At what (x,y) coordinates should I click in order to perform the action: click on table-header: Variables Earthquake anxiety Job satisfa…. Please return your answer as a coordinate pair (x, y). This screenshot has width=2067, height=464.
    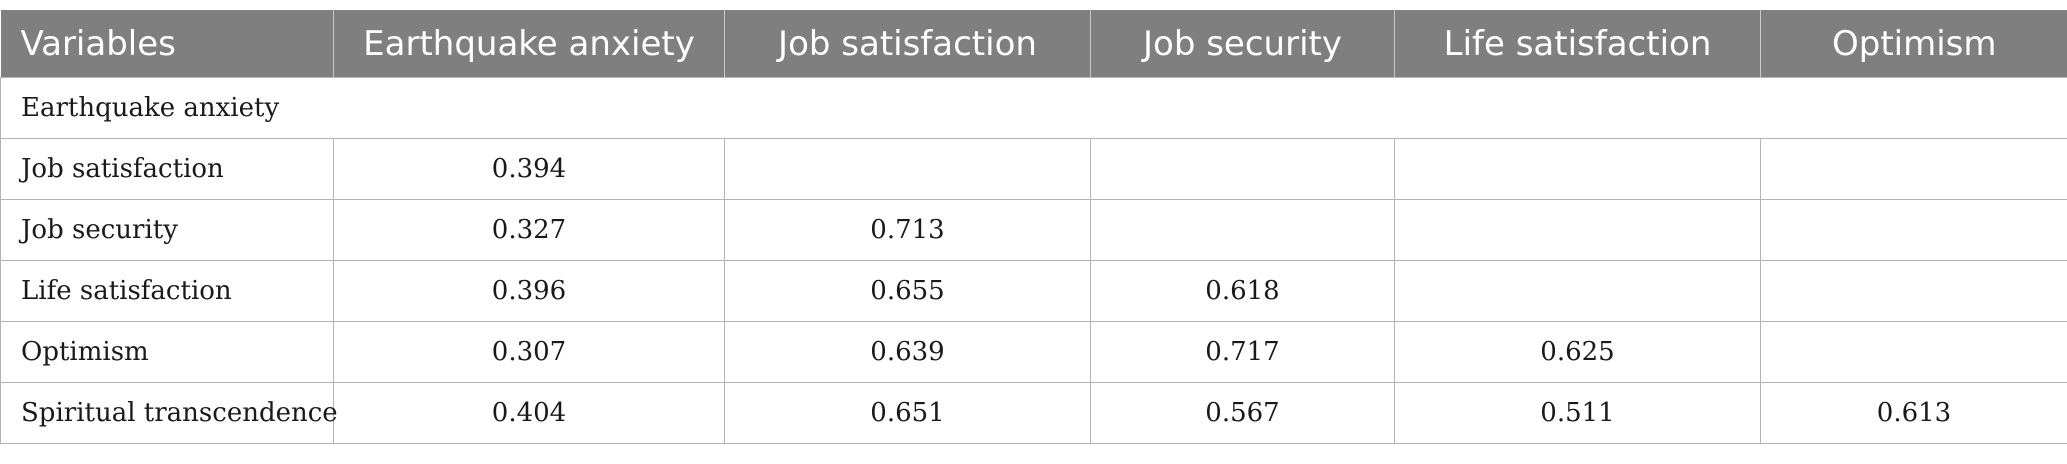
    Looking at the image, I should click on (1033, 44).